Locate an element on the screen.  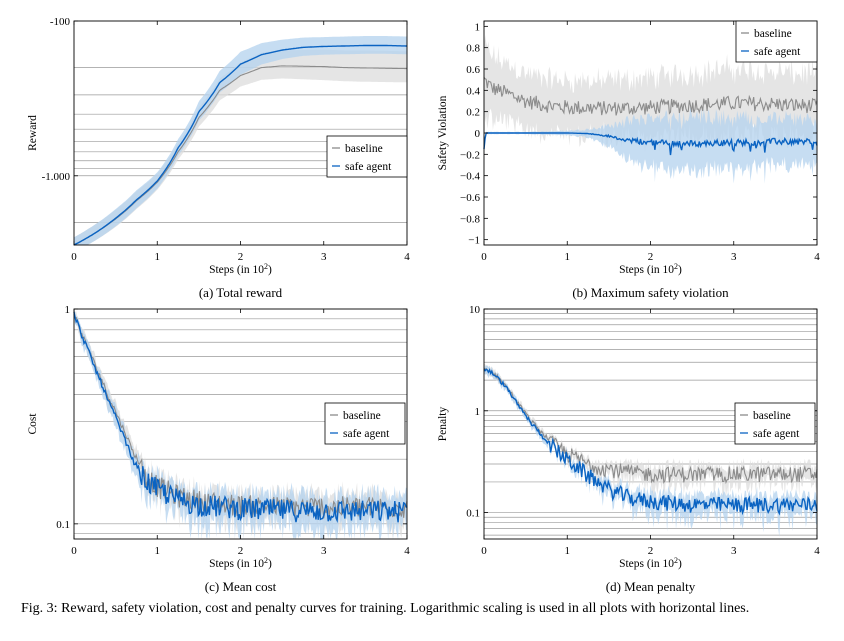
band-baseline is located at coordinates (650, 431).